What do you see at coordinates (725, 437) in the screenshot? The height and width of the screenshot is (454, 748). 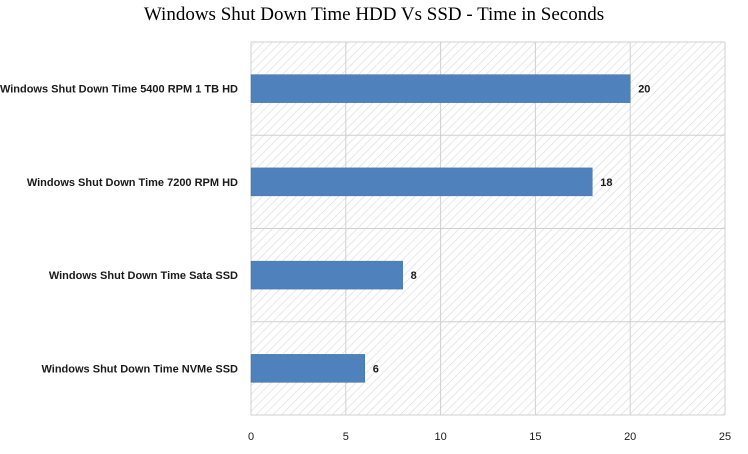 I see `x-tick-label: 25` at bounding box center [725, 437].